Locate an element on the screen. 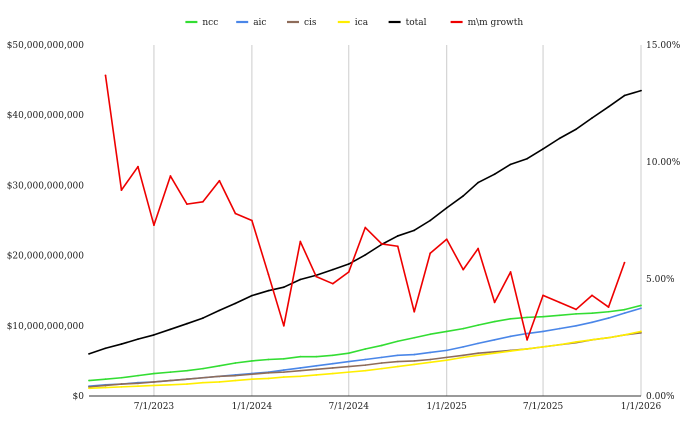  y-left-tick-label: $50,000,000,000 is located at coordinates (46, 46).